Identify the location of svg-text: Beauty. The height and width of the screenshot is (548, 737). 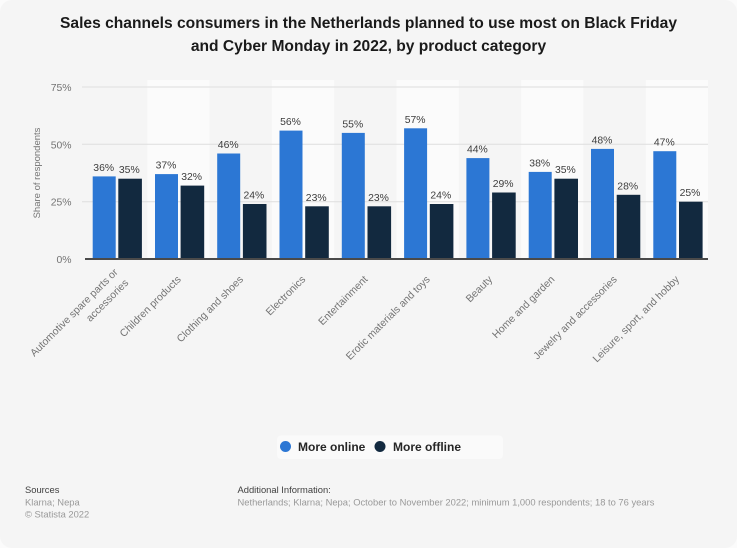
(479, 289).